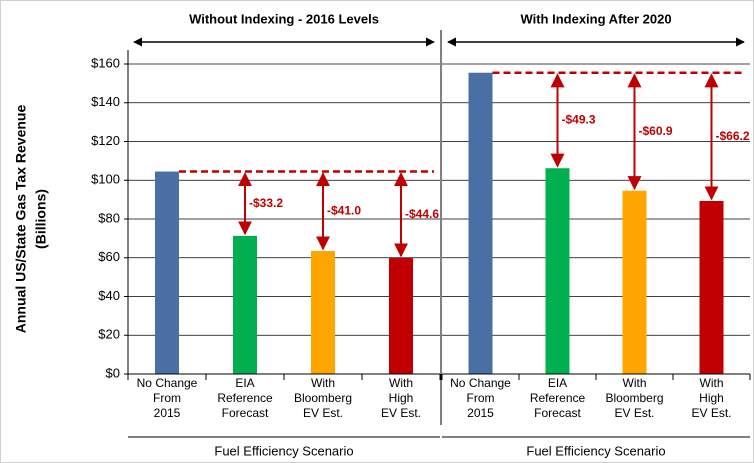 The width and height of the screenshot is (754, 463). What do you see at coordinates (733, 136) in the screenshot?
I see `annotation: -$66.2` at bounding box center [733, 136].